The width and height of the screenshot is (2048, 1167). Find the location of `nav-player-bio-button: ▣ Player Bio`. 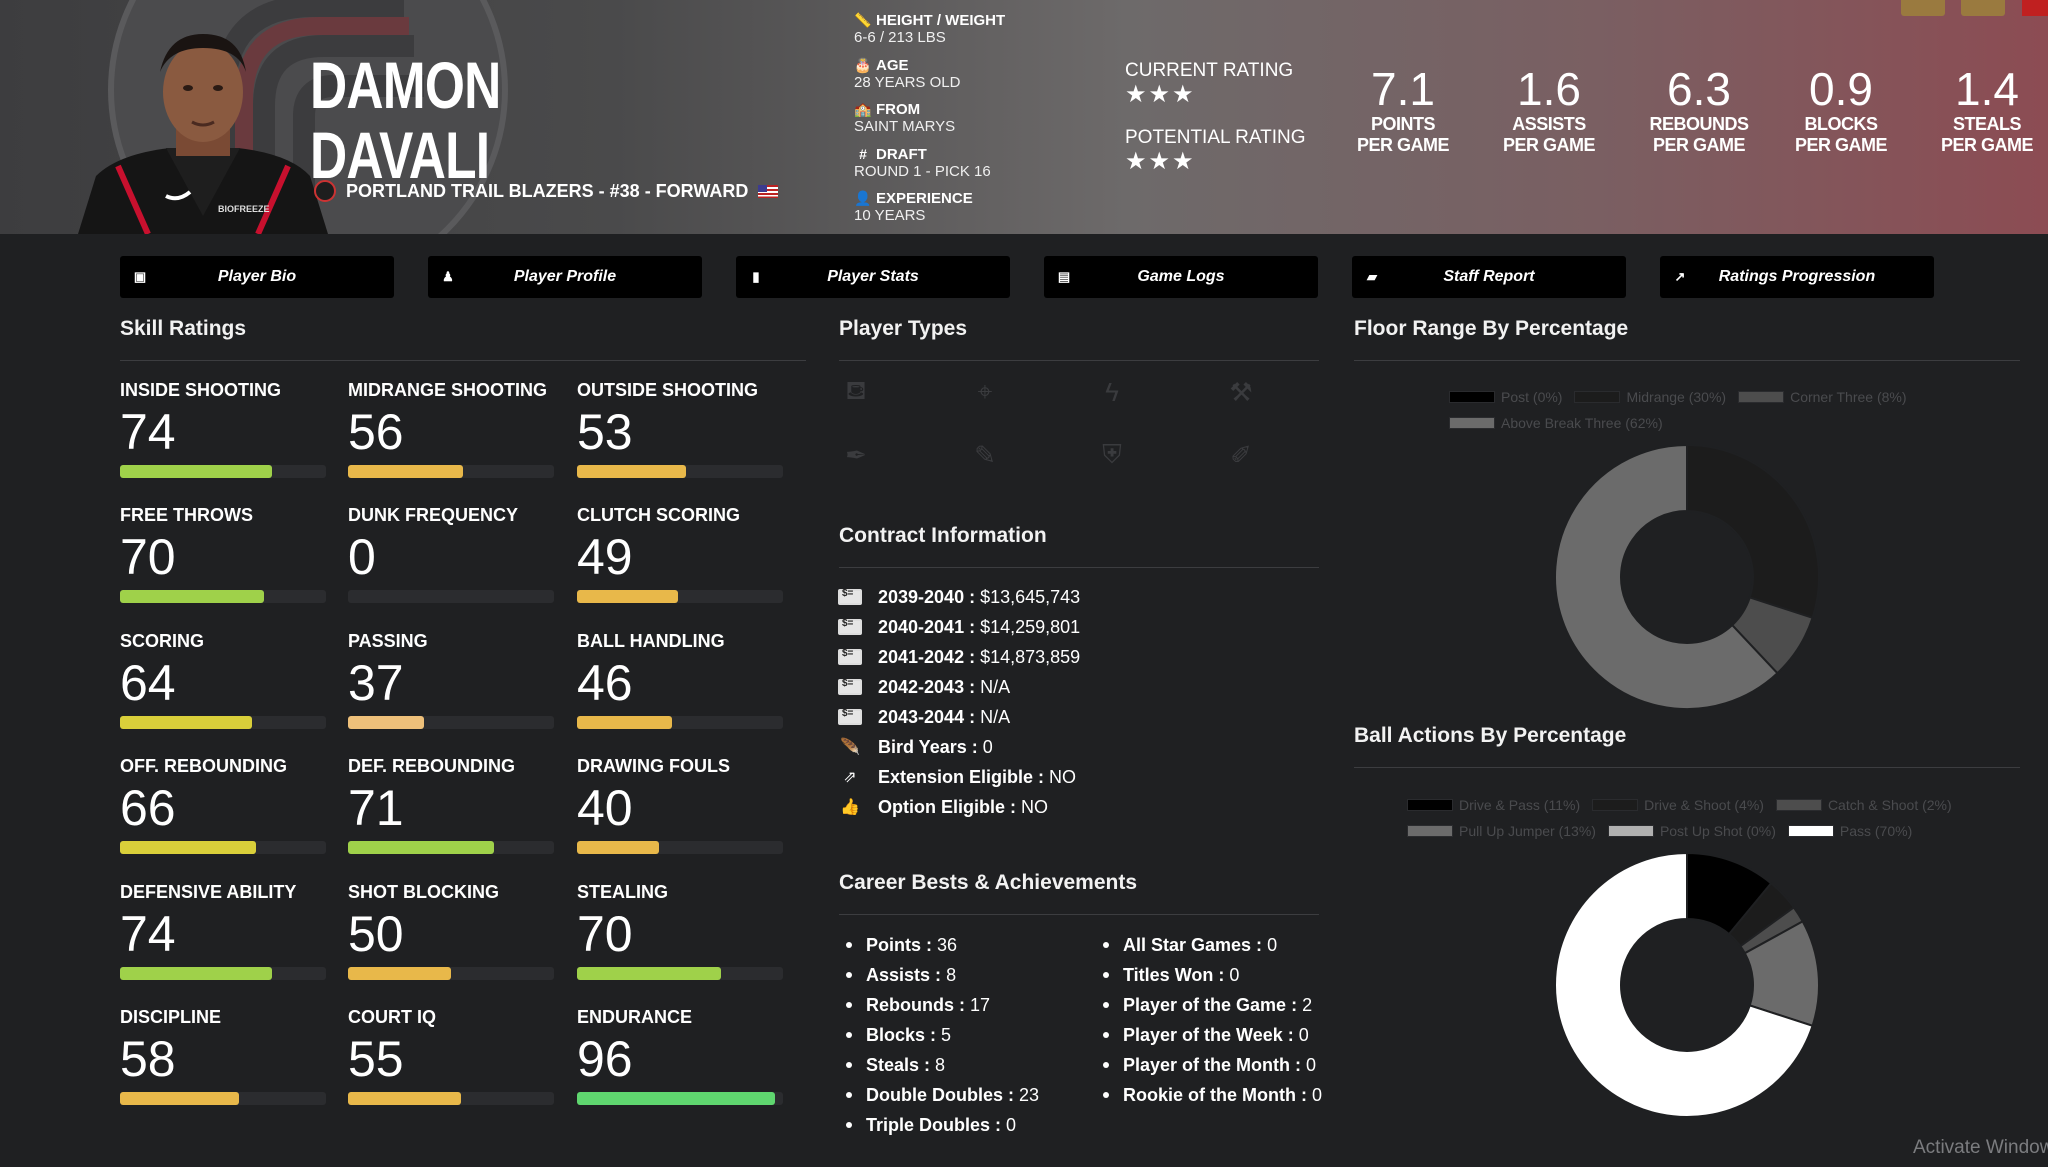

nav-player-bio-button: ▣ Player Bio is located at coordinates (257, 277).